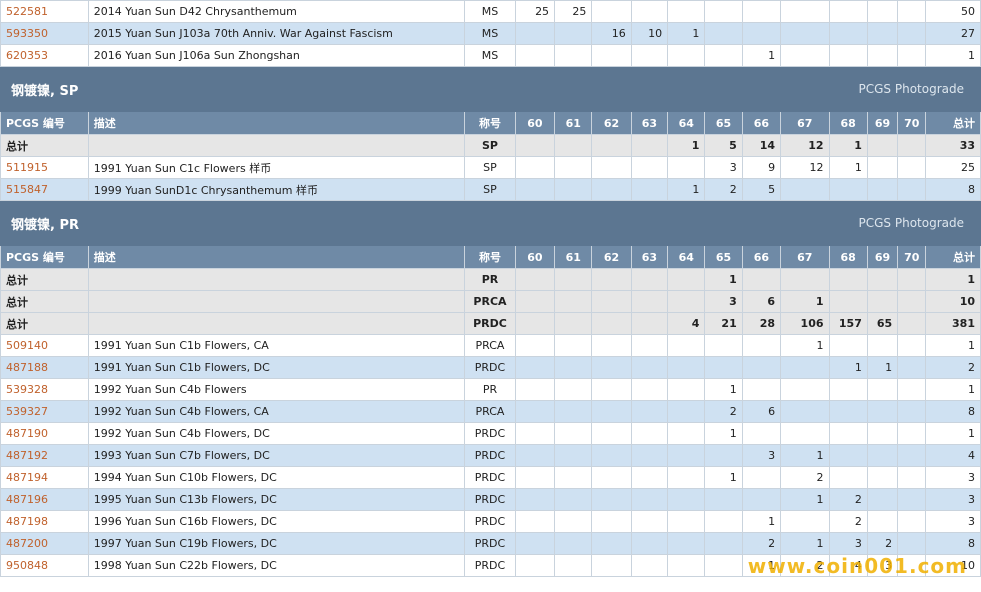 The image size is (981, 592). I want to click on pcgs-number-link: 539327, so click(27, 411).